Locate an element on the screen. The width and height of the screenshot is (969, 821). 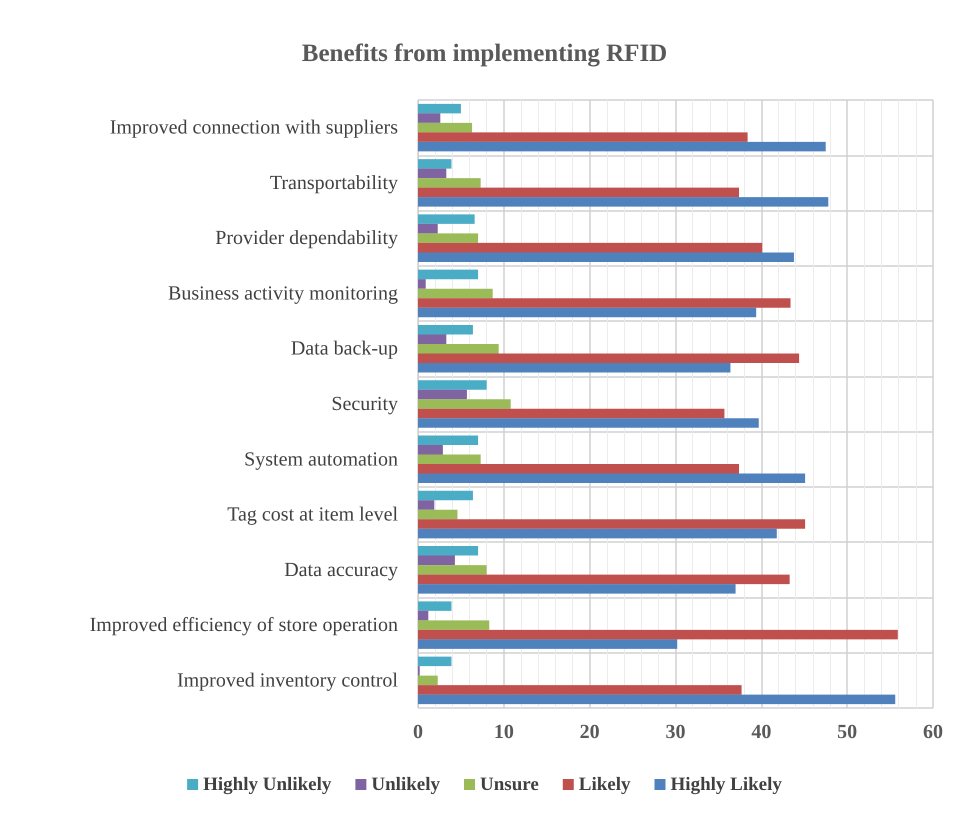
x-tick-label: 20 is located at coordinates (590, 732).